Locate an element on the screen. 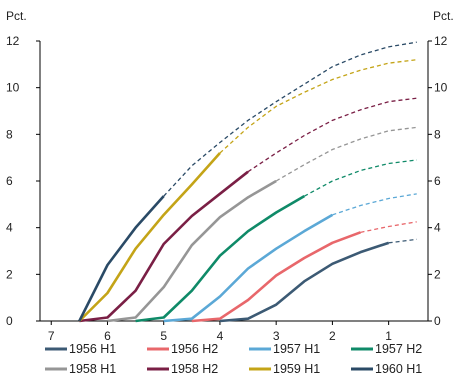 The width and height of the screenshot is (457, 382). y-tick-label-right: 0 is located at coordinates (437, 321).